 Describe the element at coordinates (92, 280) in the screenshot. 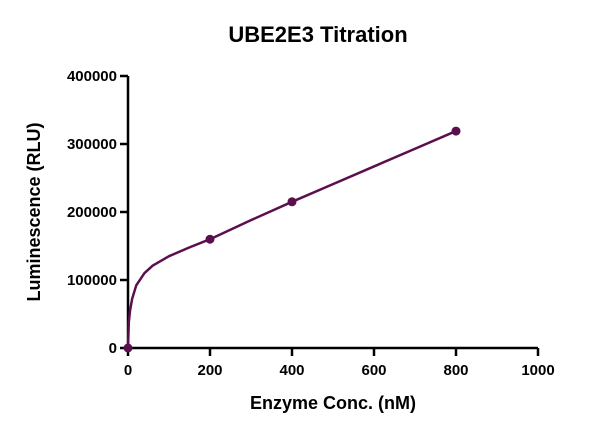

I see `y-tick-label: 100000` at that location.